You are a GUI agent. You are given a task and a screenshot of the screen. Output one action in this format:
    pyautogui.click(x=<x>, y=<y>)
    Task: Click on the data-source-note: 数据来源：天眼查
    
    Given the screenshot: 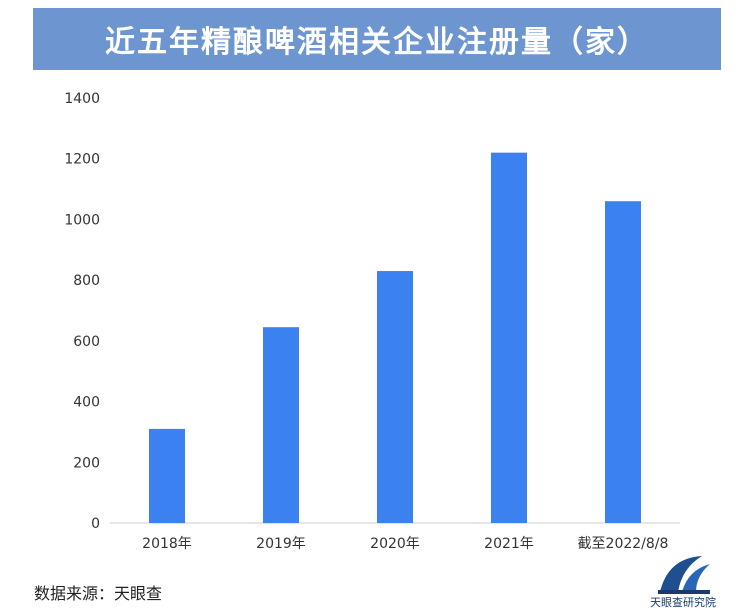 What is the action you would take?
    pyautogui.click(x=98, y=593)
    